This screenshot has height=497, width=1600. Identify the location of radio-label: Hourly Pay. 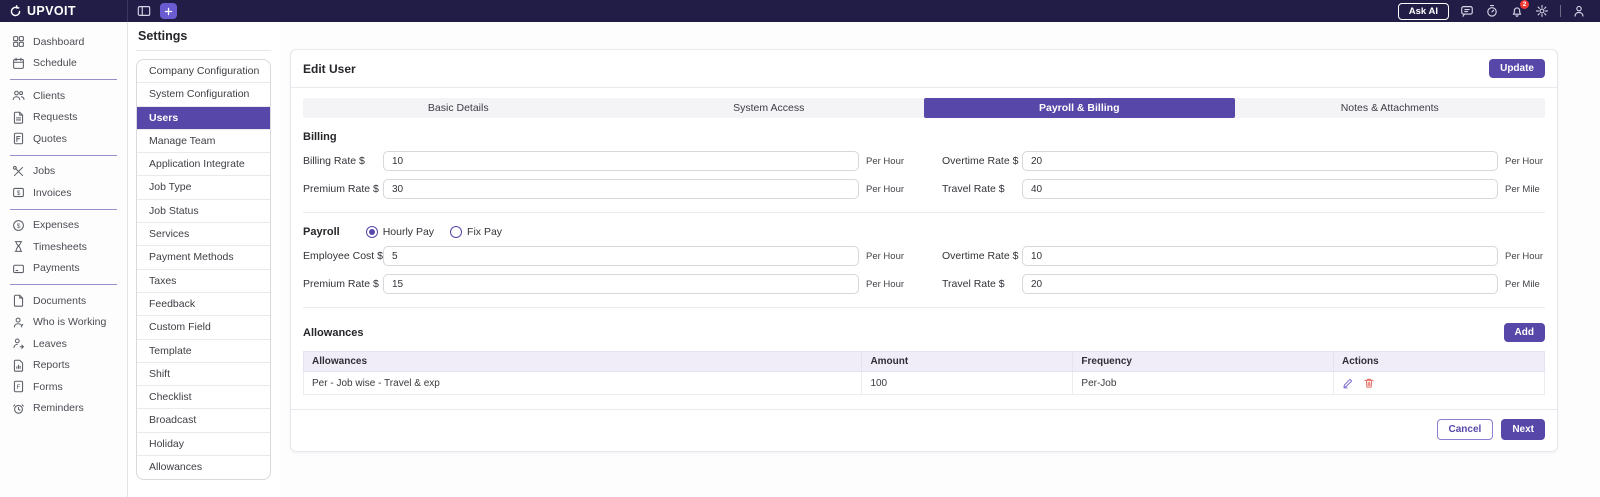
(408, 232).